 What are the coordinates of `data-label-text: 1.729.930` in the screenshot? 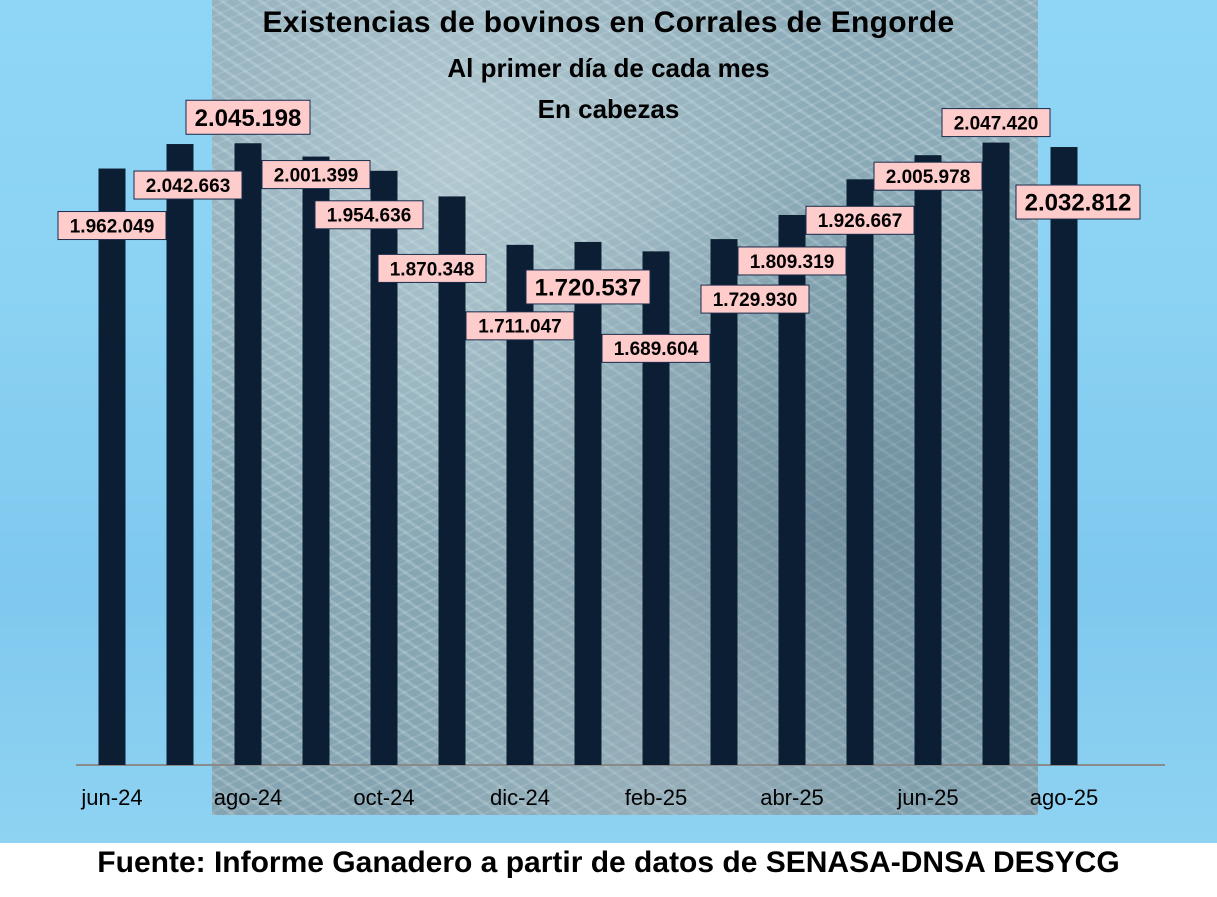 It's located at (755, 300).